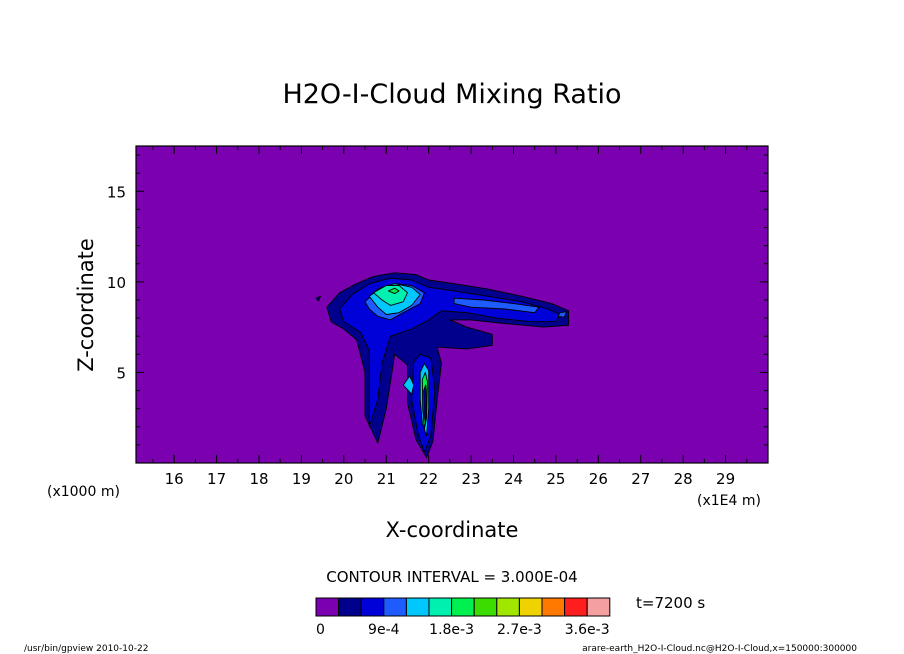 This screenshot has width=904, height=654. Describe the element at coordinates (725, 479) in the screenshot. I see `x-tick-label: 29` at that location.